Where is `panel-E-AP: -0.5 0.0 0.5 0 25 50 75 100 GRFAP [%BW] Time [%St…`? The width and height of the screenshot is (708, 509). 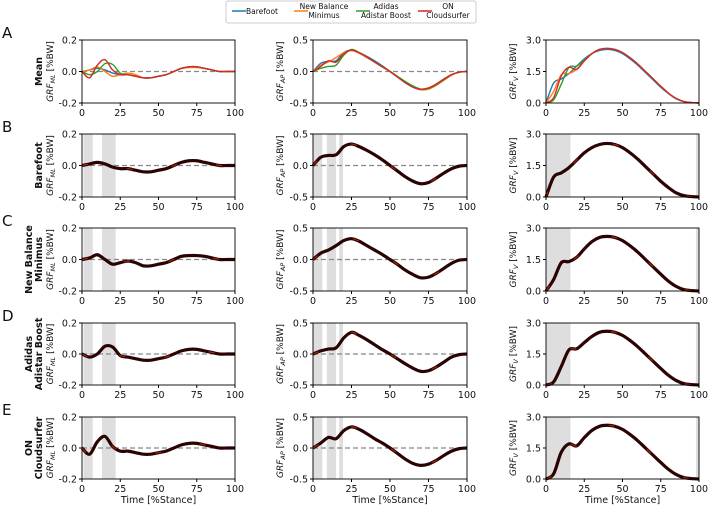 panel-E-AP: -0.5 0.0 0.5 0 25 50 75 100 GRFAP [%BW] Time [%St… is located at coordinates (376, 460).